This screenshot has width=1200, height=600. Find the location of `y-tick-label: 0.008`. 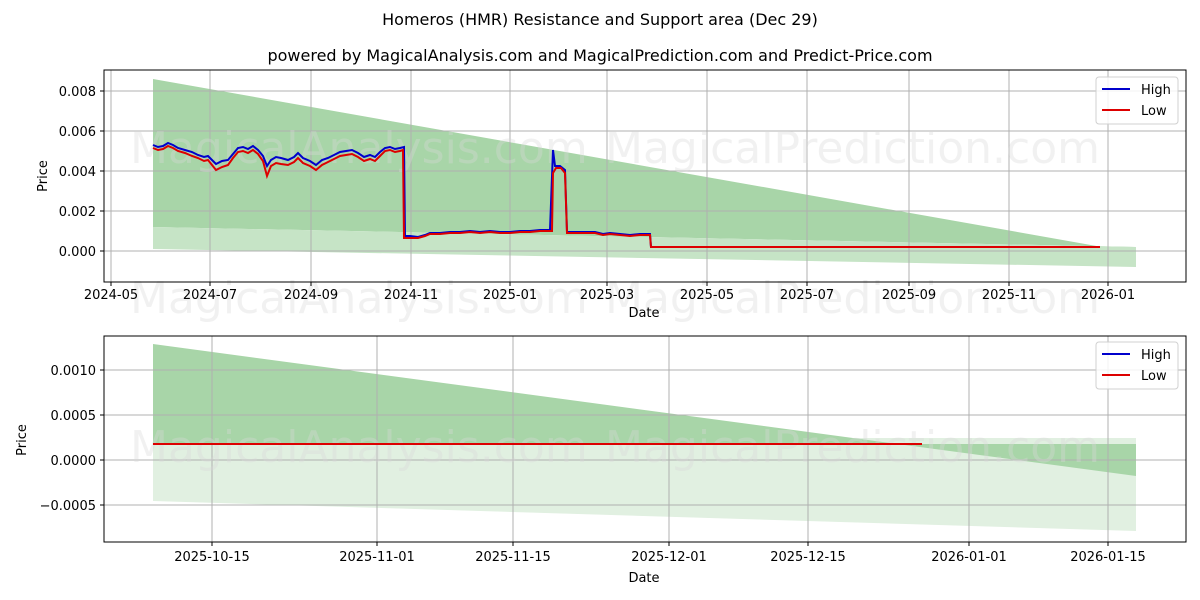

y-tick-label: 0.008 is located at coordinates (77, 92).